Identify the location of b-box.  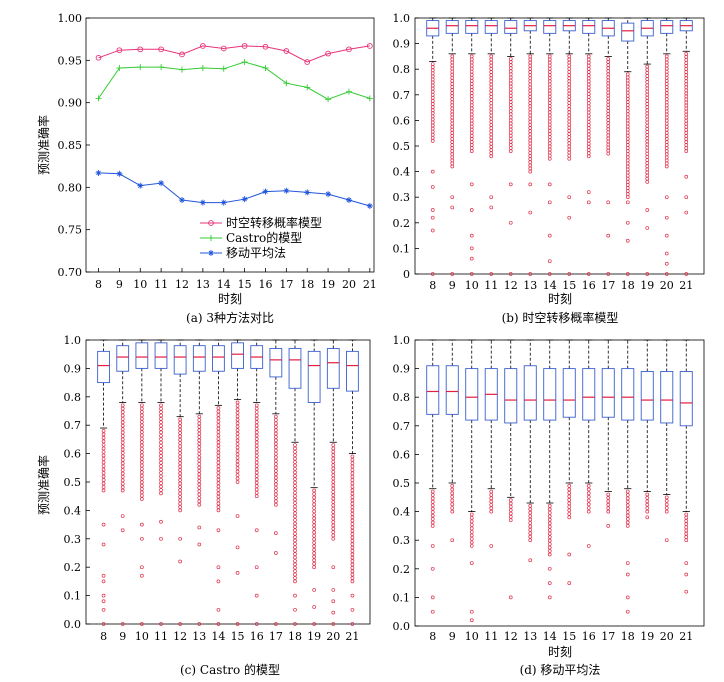
(550, 27).